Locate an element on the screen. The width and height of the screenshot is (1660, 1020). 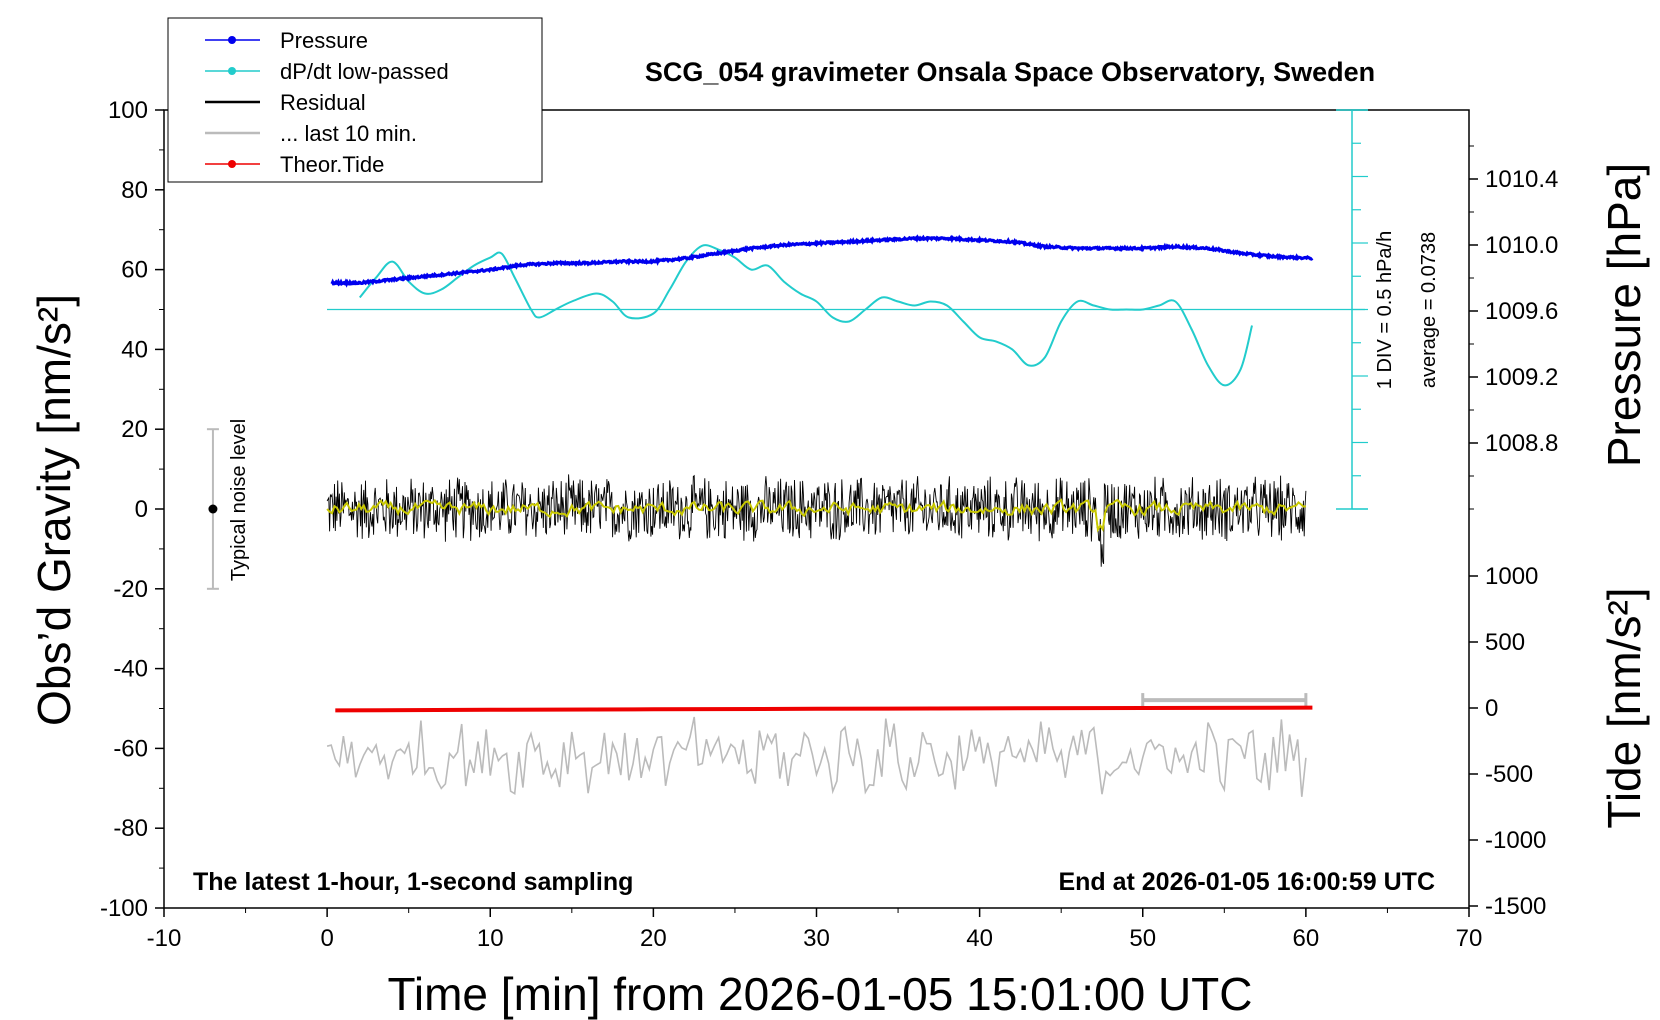
y-tick-label: 40 is located at coordinates (134, 349).